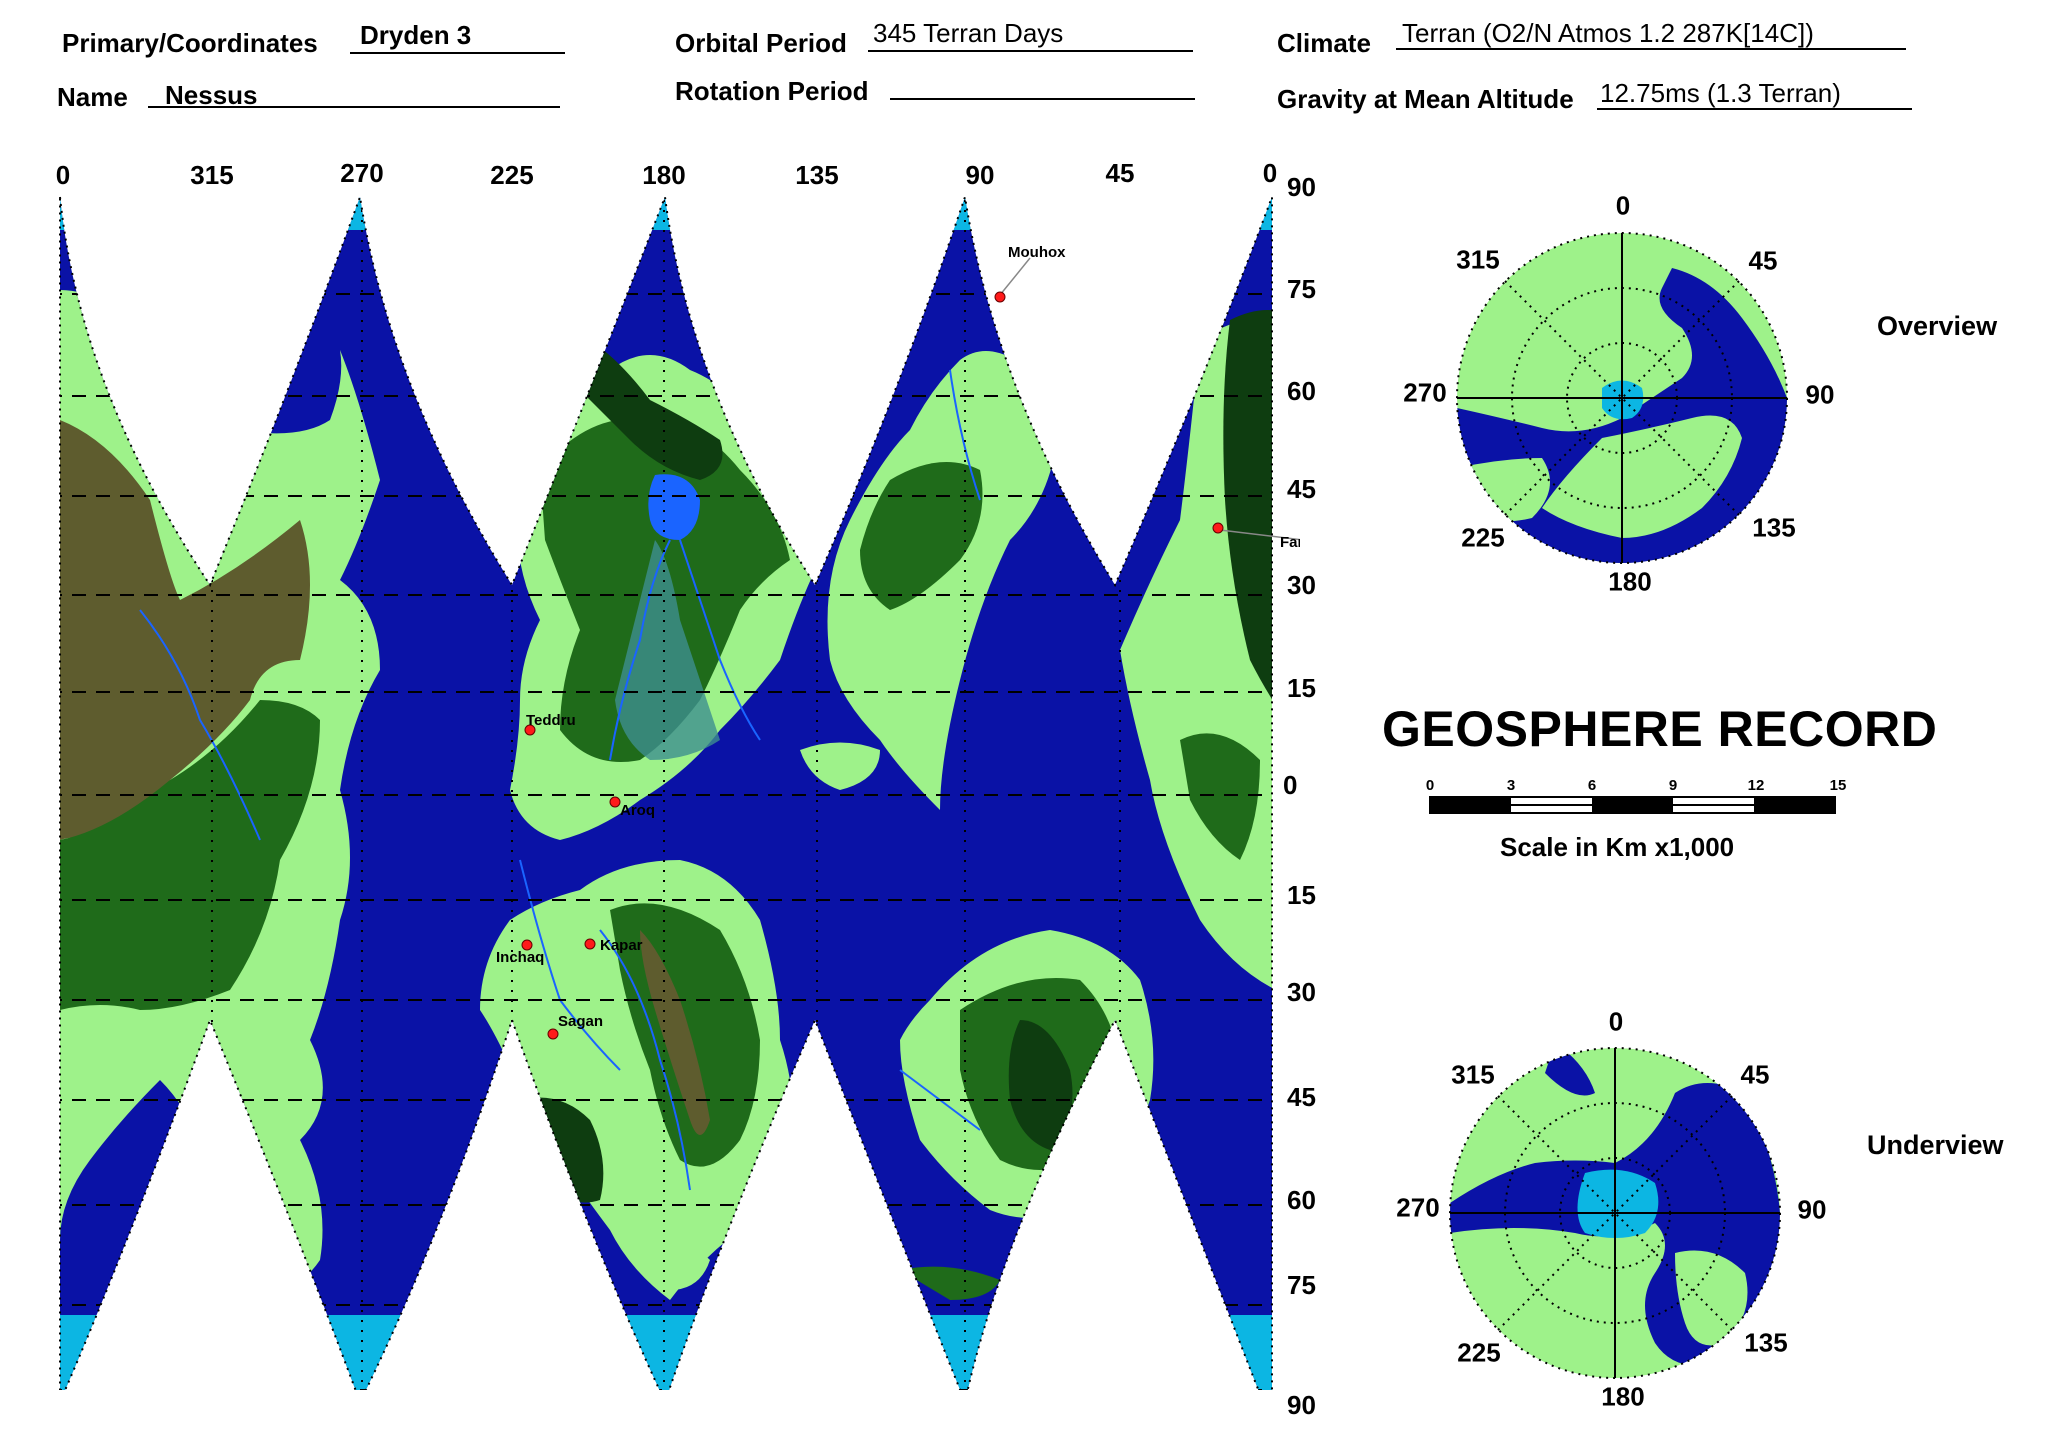 Image resolution: width=2065 pixels, height=1452 pixels. I want to click on climate-value: Terran (O2/N Atmos 1.2 287K[14C]), so click(1608, 33).